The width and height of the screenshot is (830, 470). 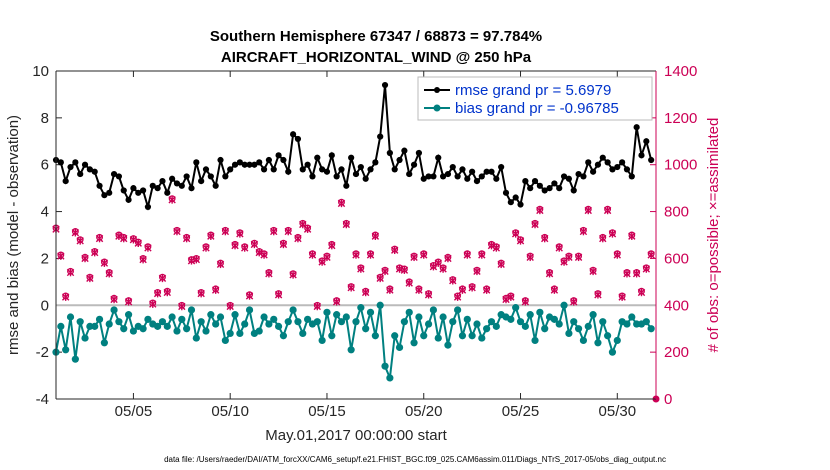 What do you see at coordinates (713, 235) in the screenshot?
I see `y-axis-label-right: # of obs: o=possible; ×=assimilated` at bounding box center [713, 235].